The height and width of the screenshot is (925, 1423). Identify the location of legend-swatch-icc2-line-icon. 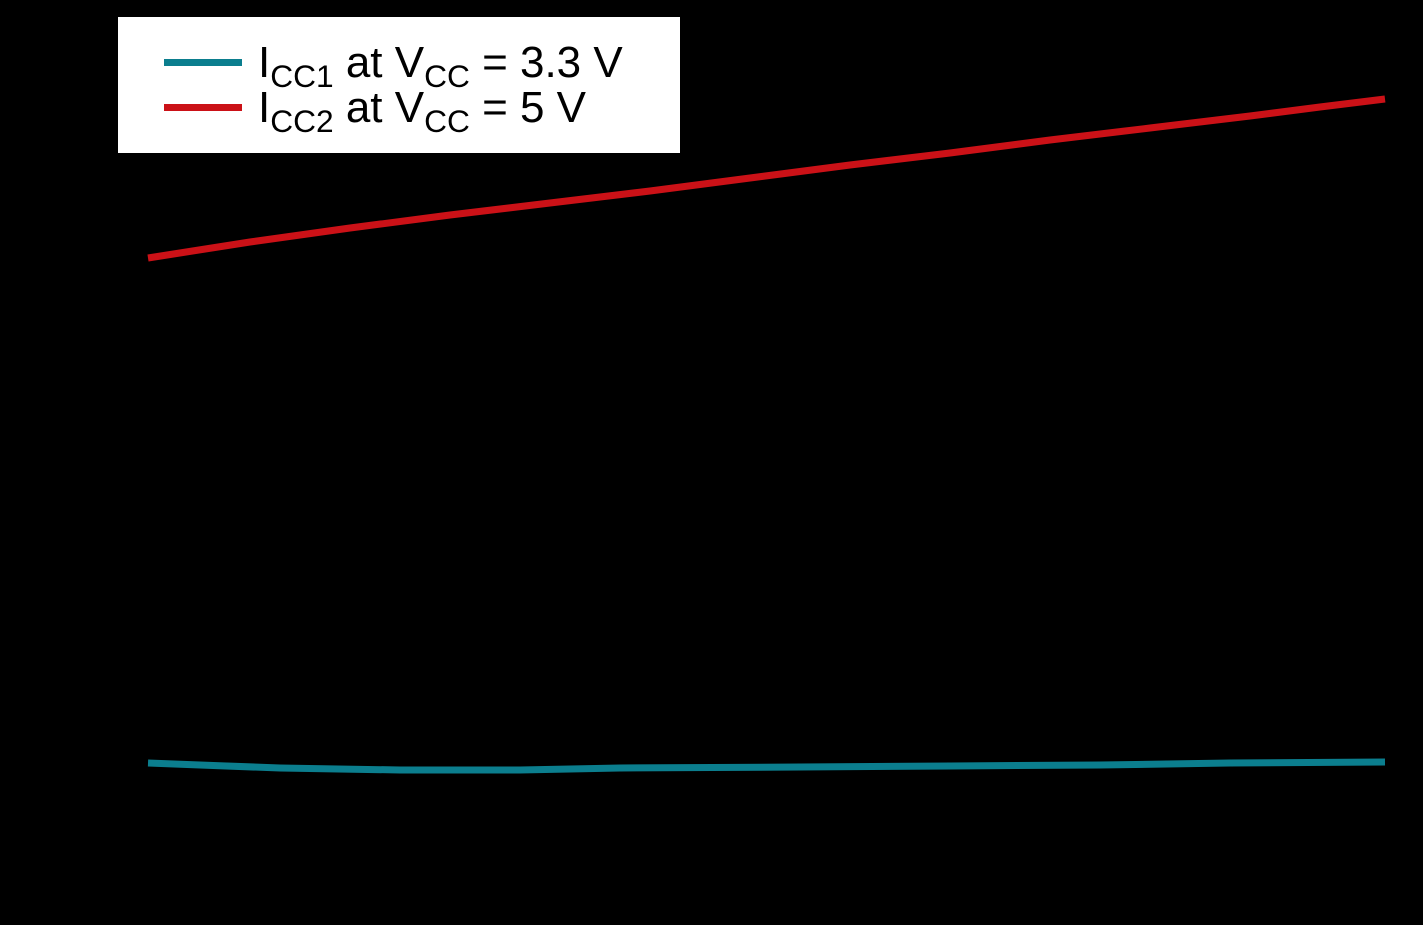
(203, 107).